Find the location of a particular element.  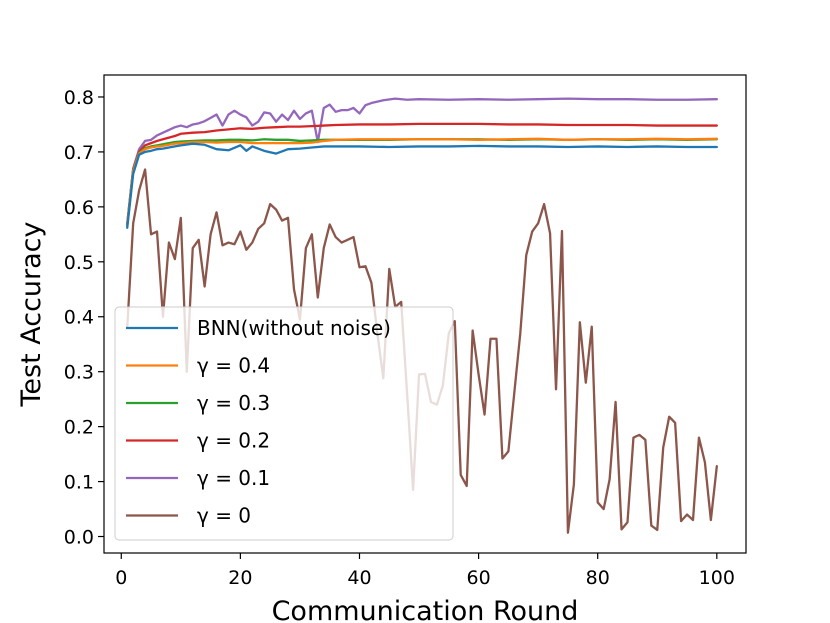

y-tick-label: 0.8 is located at coordinates (79, 98).